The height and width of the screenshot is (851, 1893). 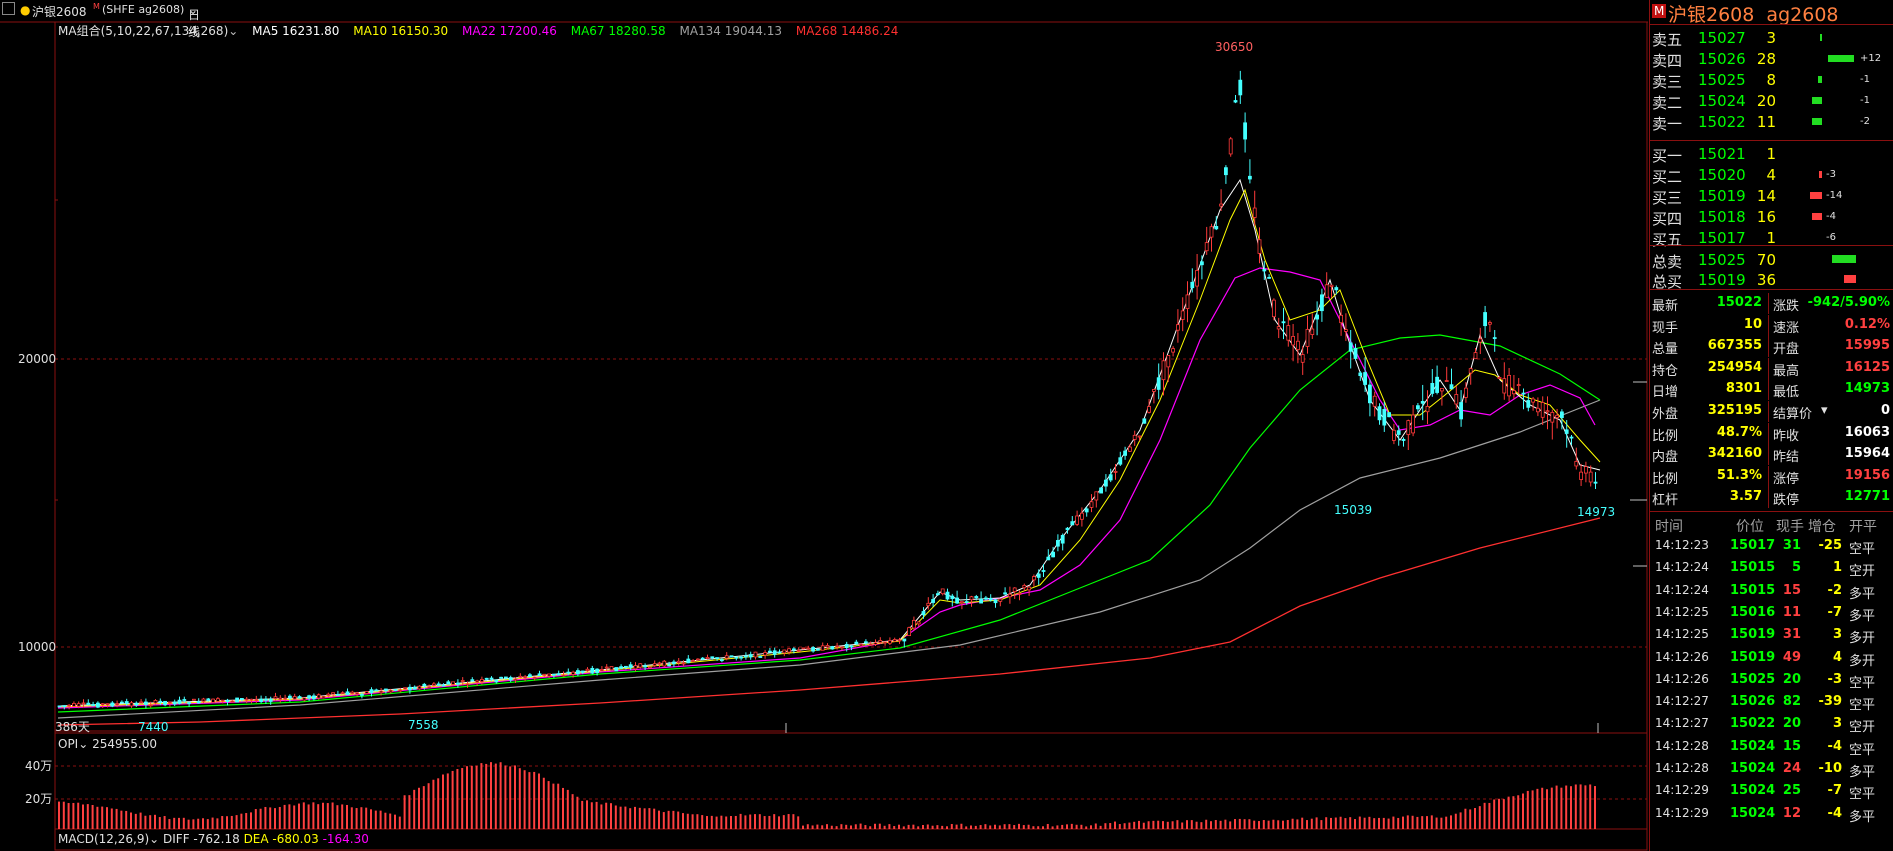 I want to click on tick-row: 14:12:24 15015 15 -2 多平, so click(x=1771, y=591).